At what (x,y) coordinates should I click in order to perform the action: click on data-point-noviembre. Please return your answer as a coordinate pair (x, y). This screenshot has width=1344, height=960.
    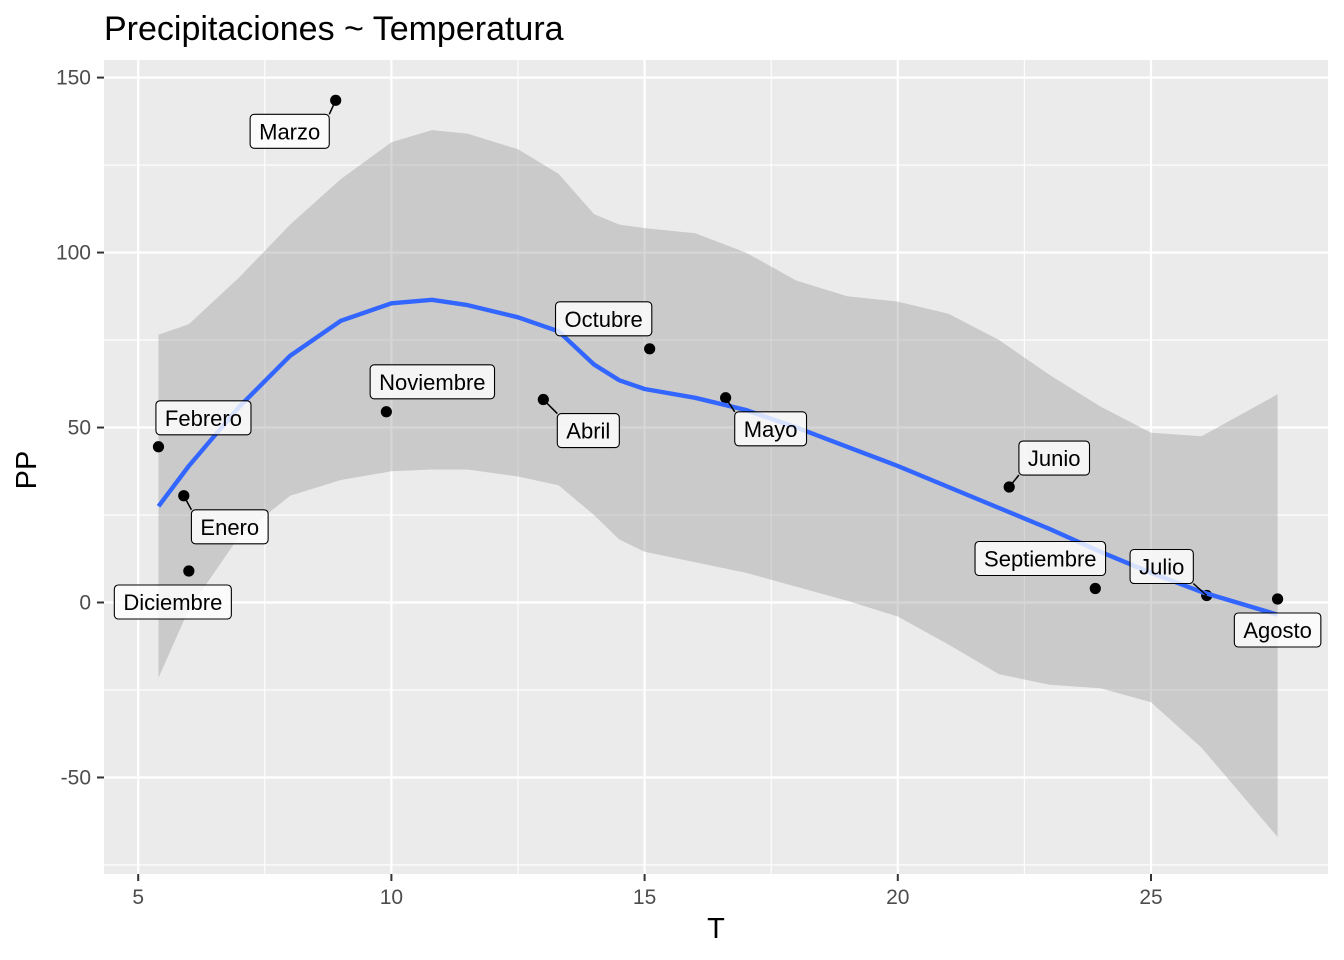
    Looking at the image, I should click on (386, 412).